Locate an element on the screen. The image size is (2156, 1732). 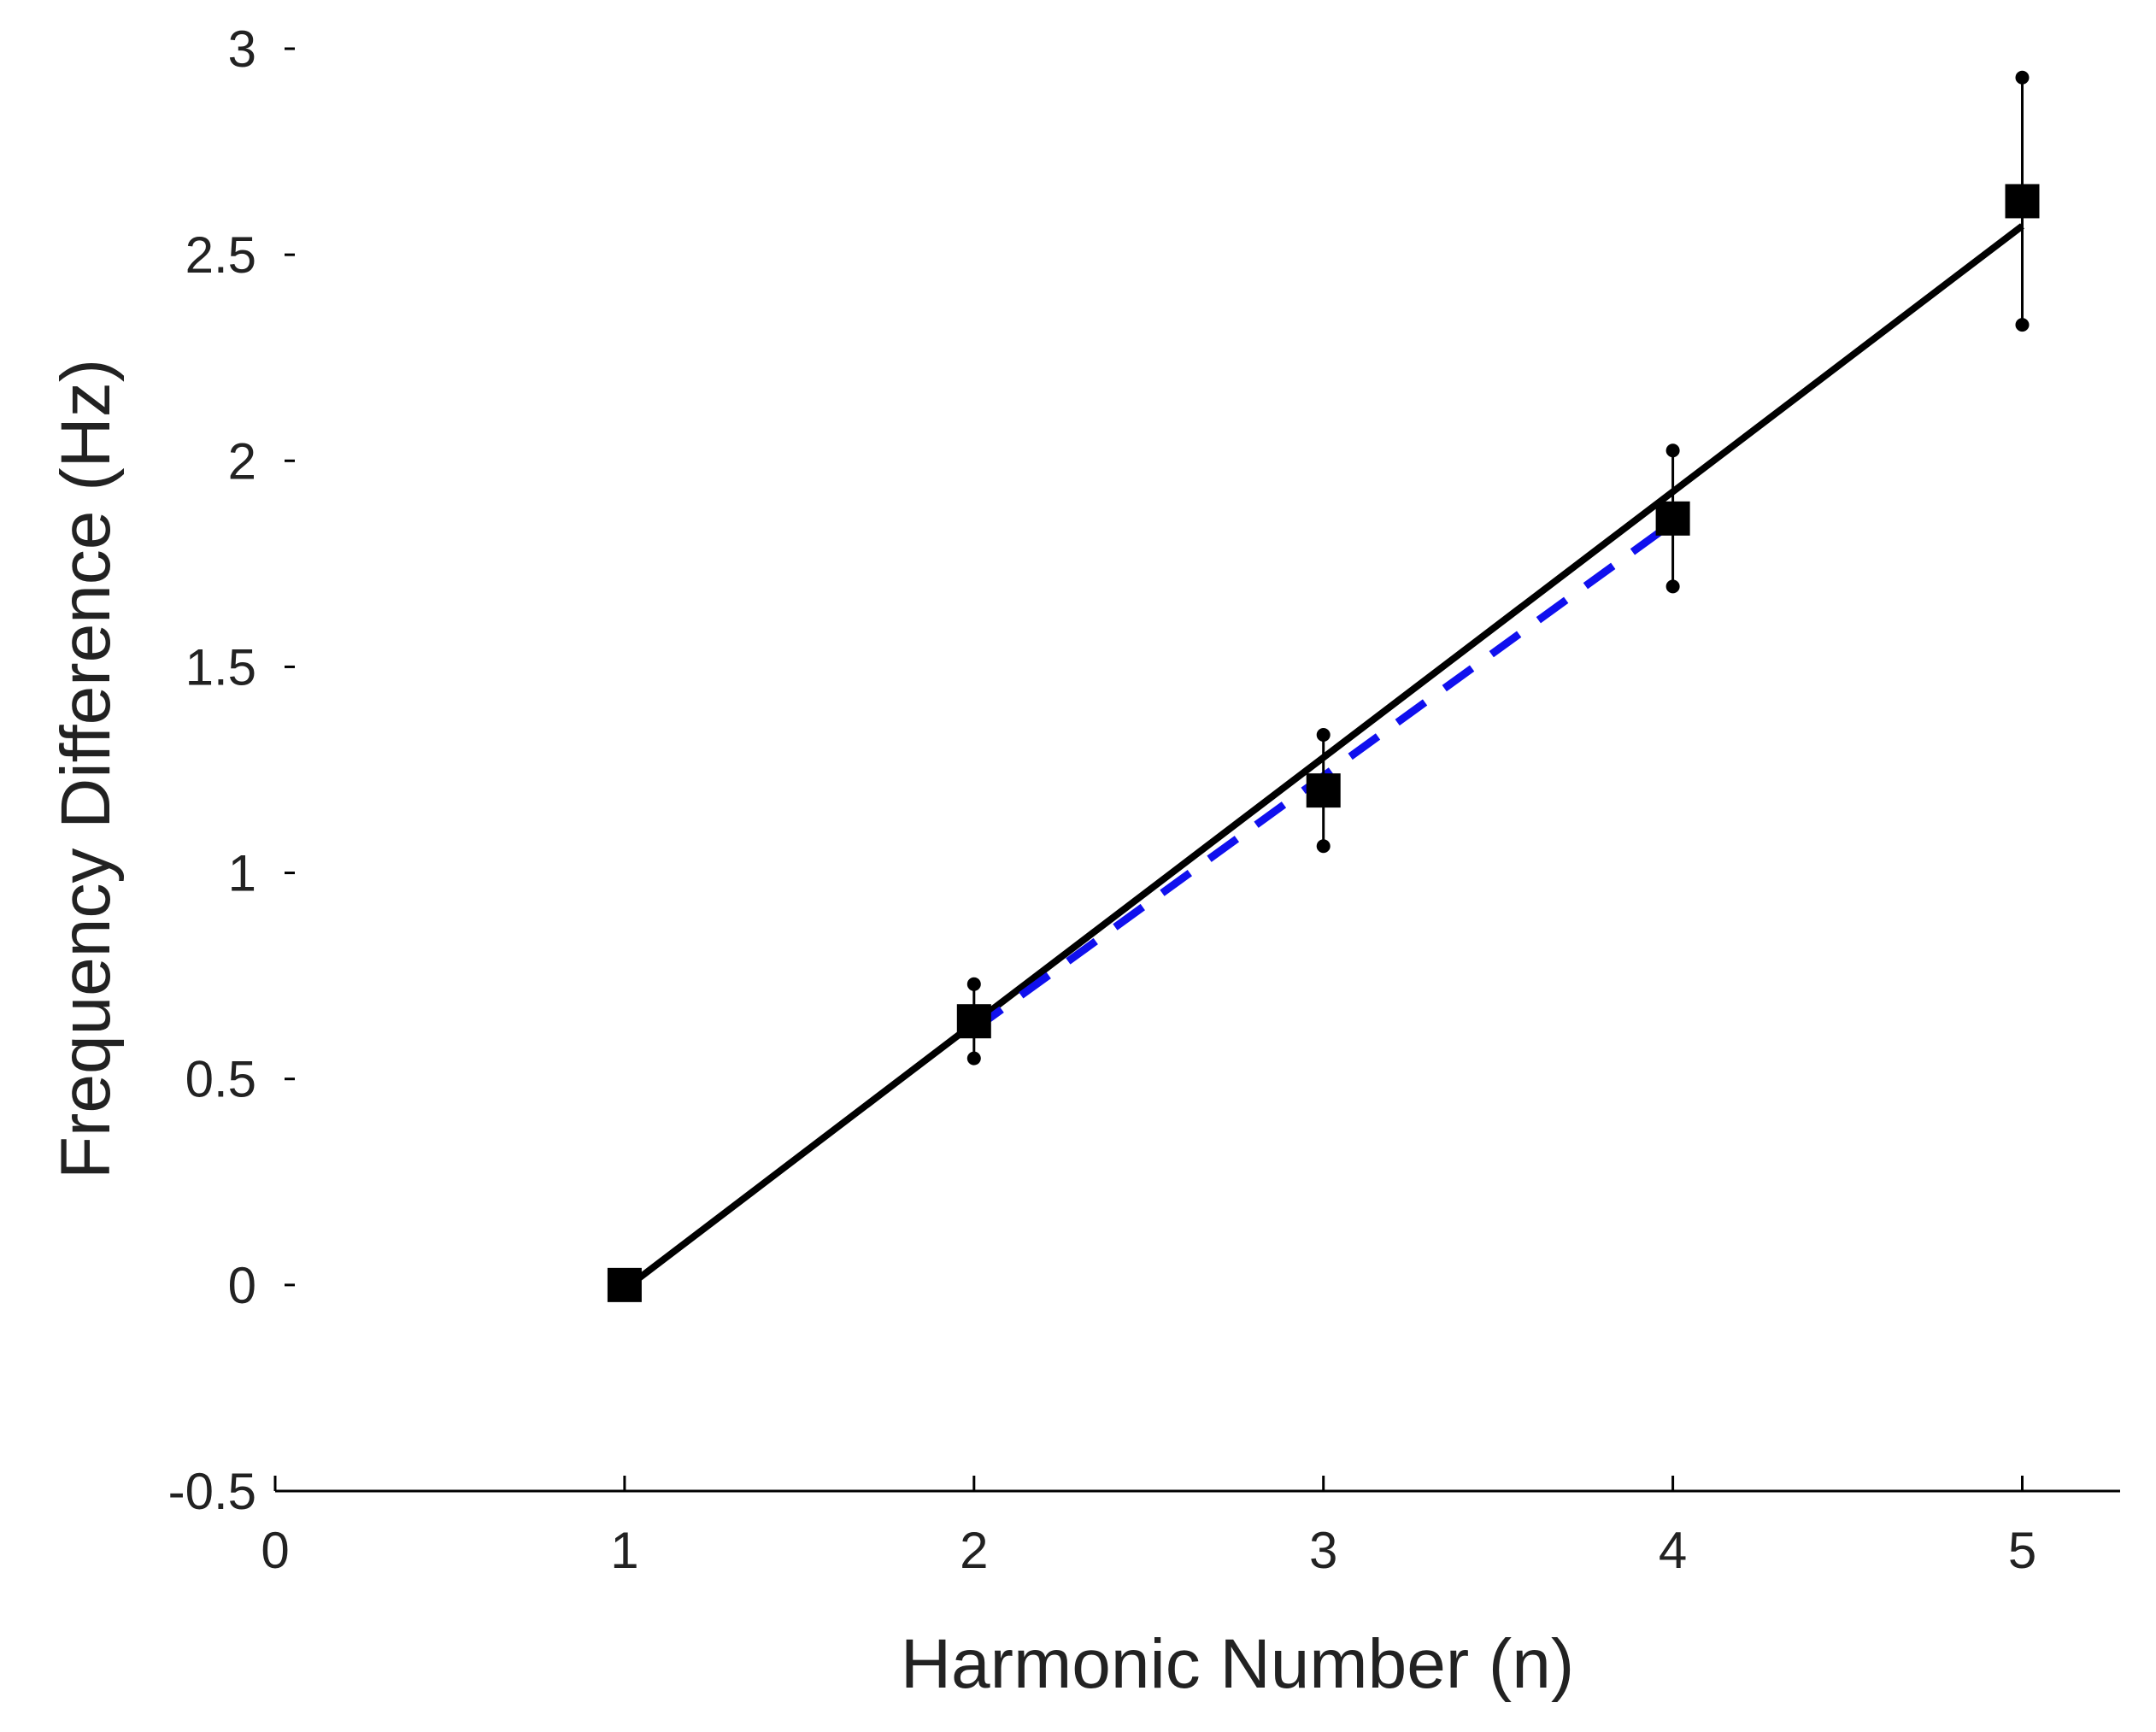
x-tick-label: 4 is located at coordinates (1673, 1550).